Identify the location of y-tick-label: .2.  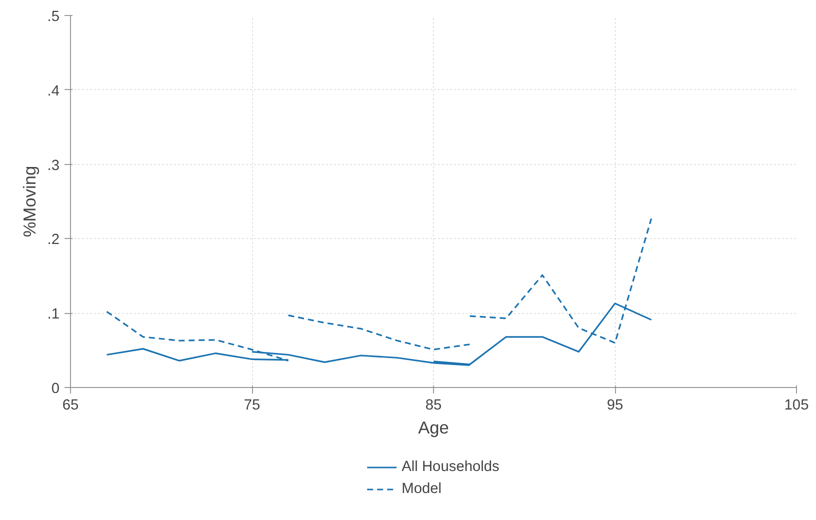
(53, 240).